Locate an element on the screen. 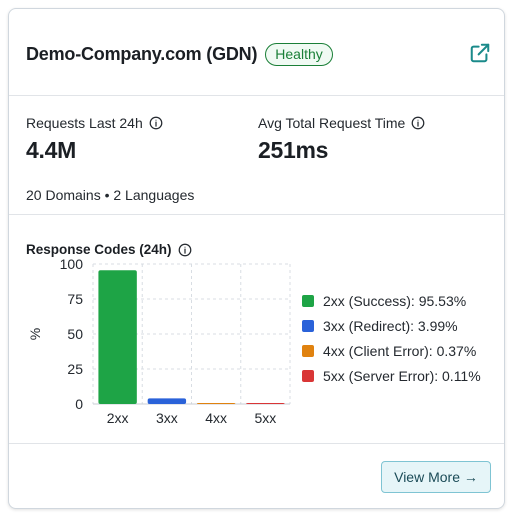 The width and height of the screenshot is (513, 517). x-tick-label: 2xx is located at coordinates (118, 418).